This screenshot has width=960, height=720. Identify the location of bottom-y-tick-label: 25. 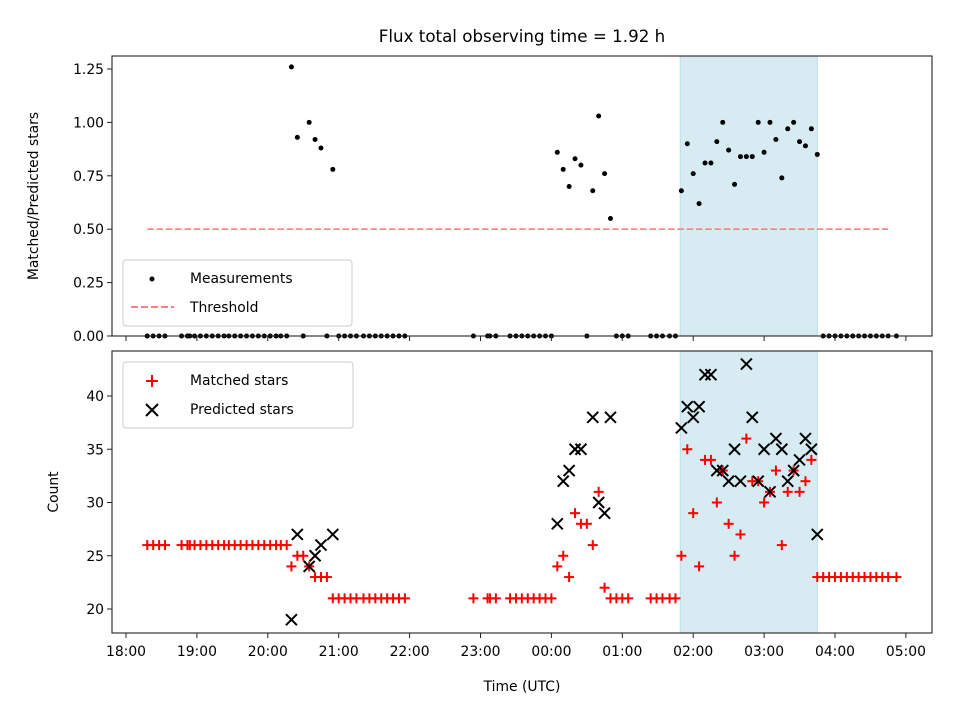
(95, 557).